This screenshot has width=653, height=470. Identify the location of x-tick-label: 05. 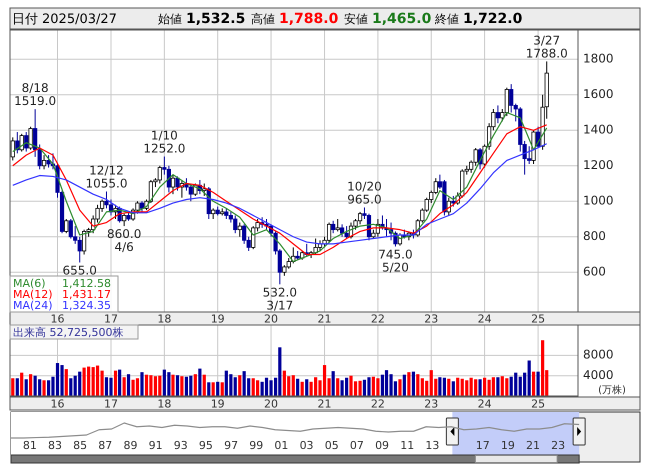
(331, 445).